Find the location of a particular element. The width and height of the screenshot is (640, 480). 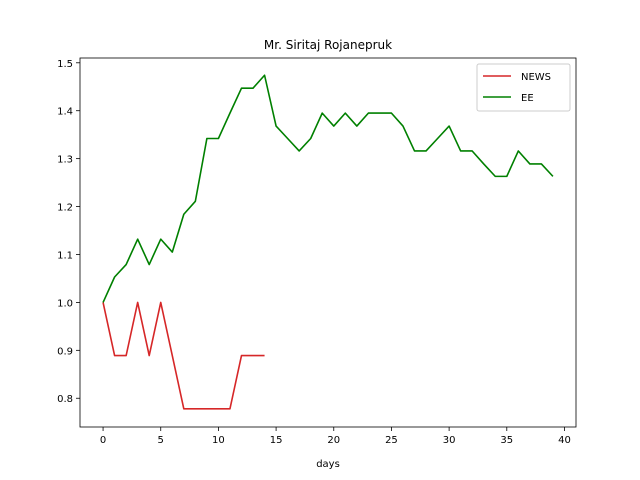

y-tick-label: 1.4 is located at coordinates (65, 112).